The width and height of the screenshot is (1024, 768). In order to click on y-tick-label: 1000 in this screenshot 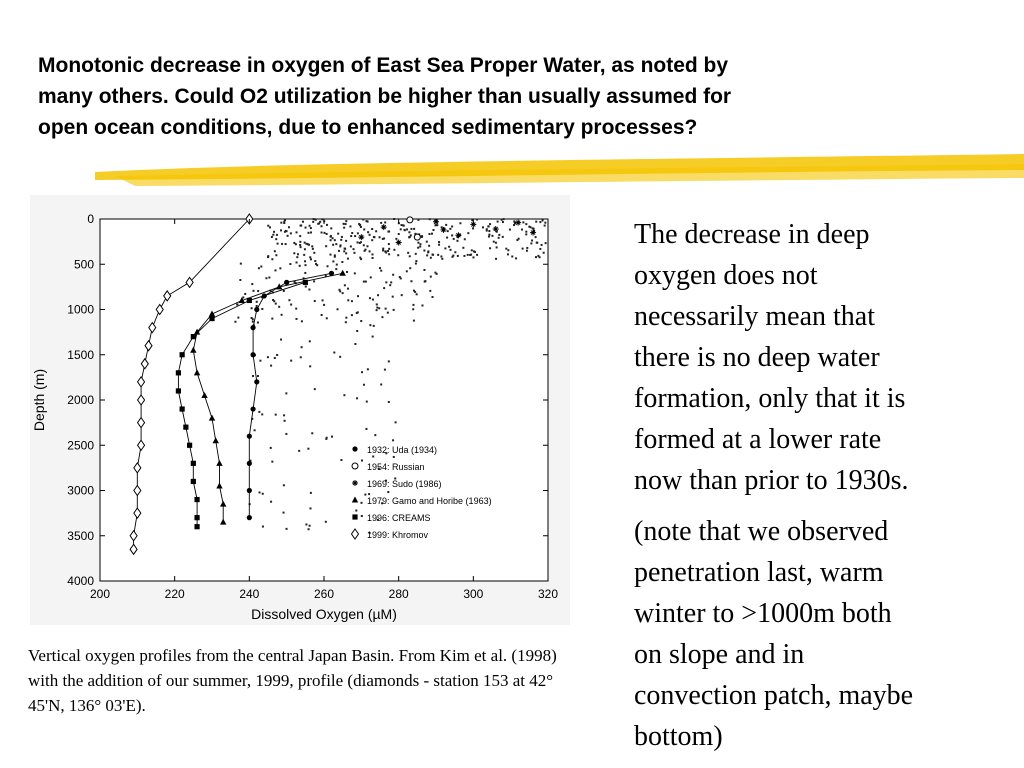, I will do `click(80, 310)`.